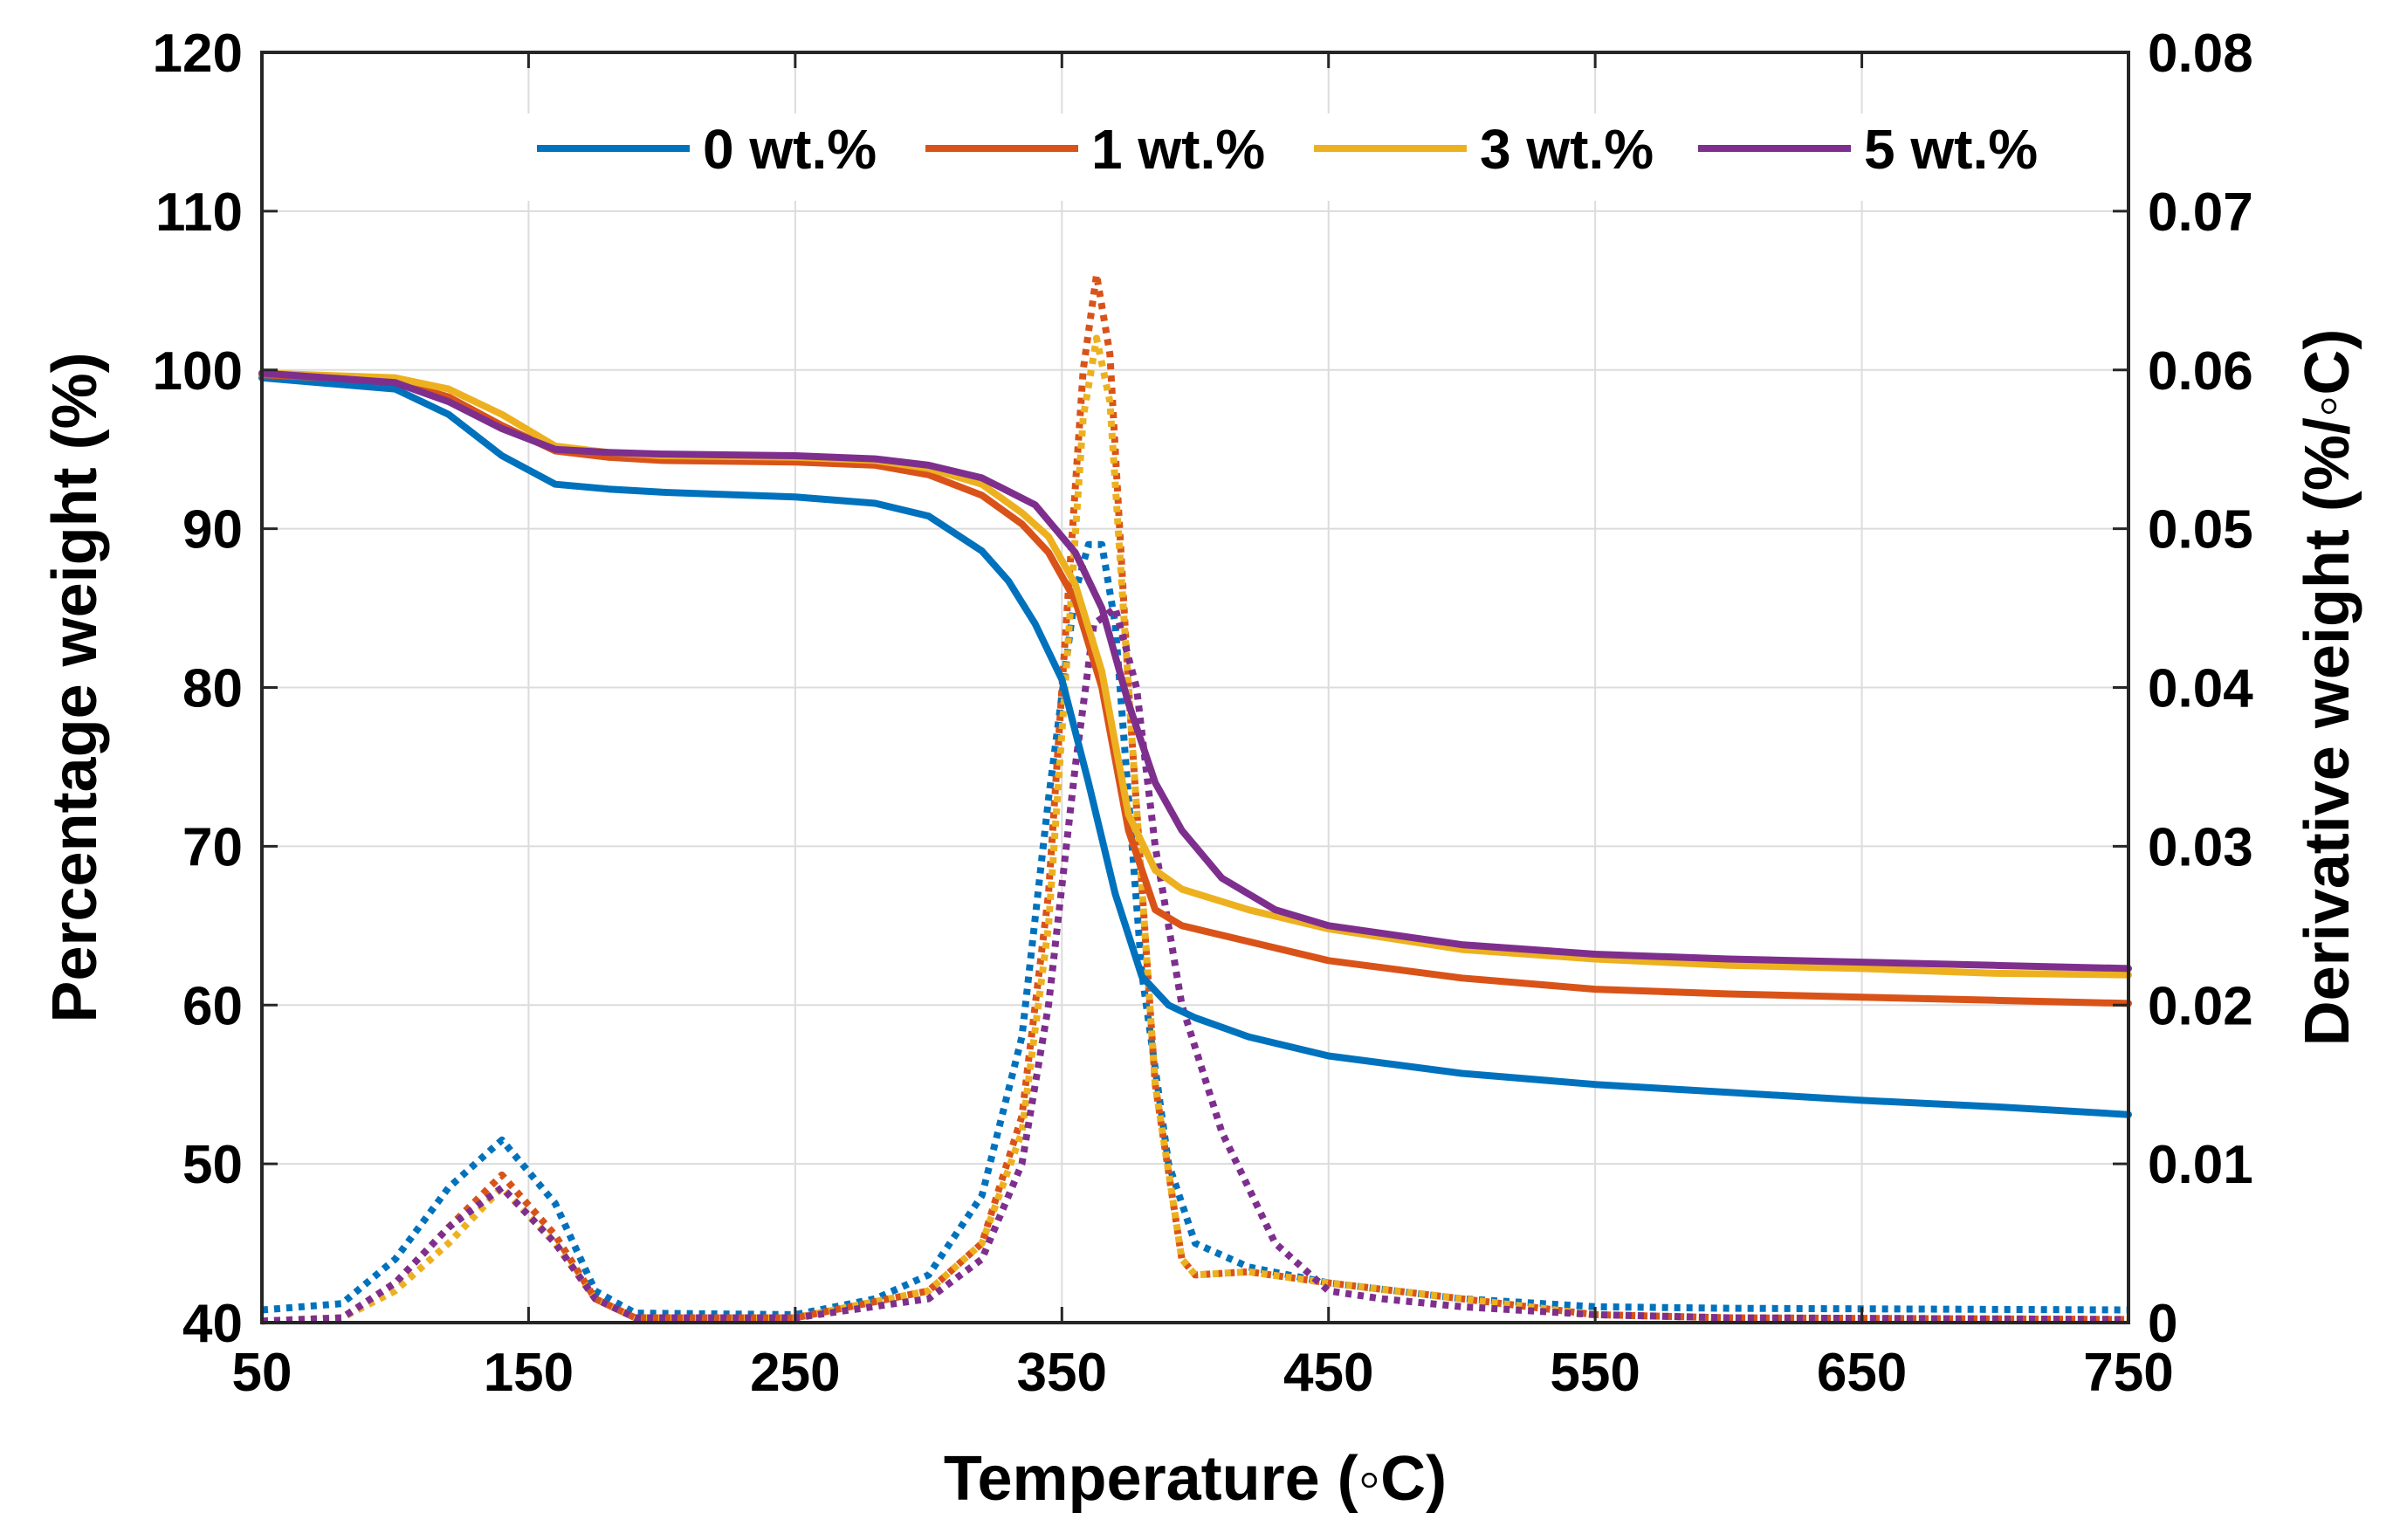 The image size is (2407, 1540). I want to click on legend-label-3: 5 wt.%, so click(1951, 149).